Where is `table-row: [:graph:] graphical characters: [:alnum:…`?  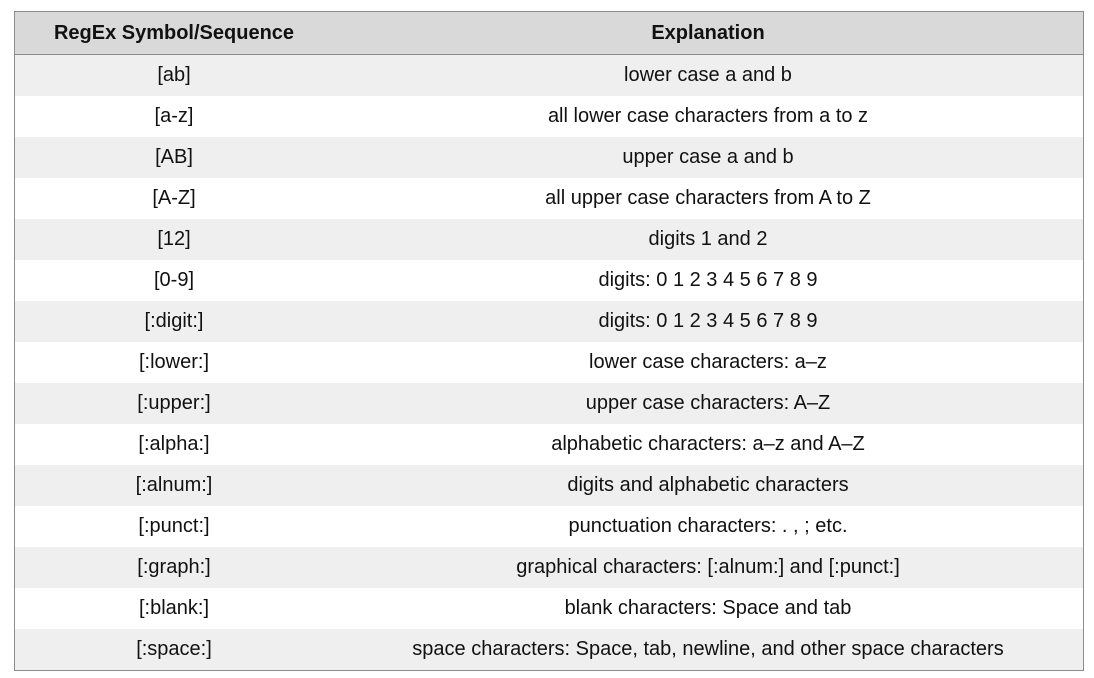 table-row: [:graph:] graphical characters: [:alnum:… is located at coordinates (549, 567).